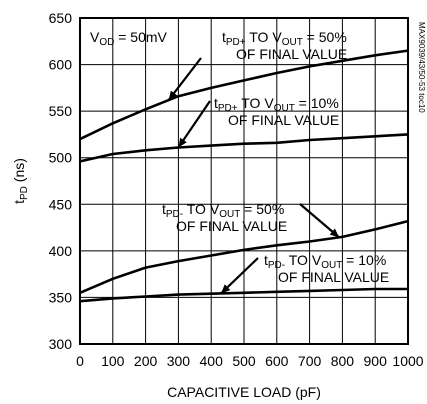  Describe the element at coordinates (106, 42) in the screenshot. I see `condition-sub: OD` at that location.